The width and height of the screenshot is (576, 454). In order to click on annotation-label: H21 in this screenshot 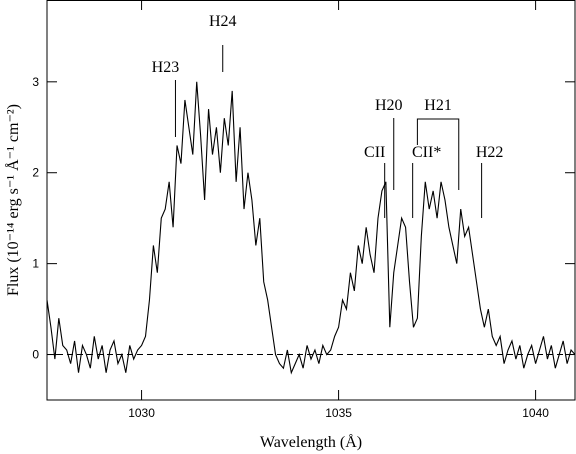, I will do `click(438, 105)`.